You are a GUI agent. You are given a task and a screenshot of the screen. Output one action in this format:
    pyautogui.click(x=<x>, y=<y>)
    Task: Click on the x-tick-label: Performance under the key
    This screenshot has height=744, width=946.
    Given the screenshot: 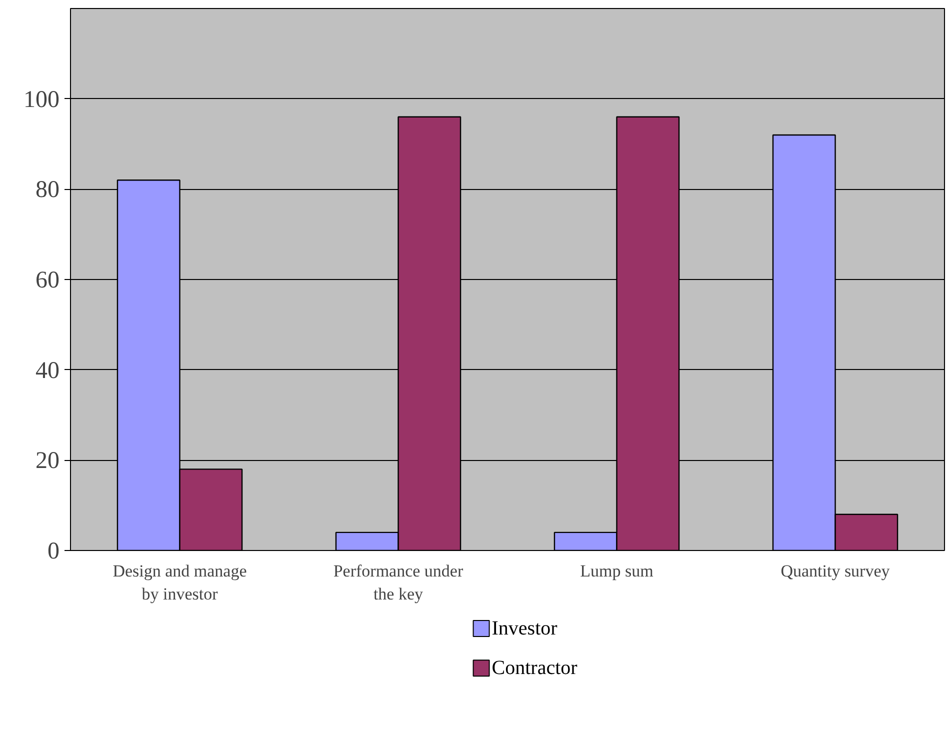 What is the action you would take?
    pyautogui.click(x=398, y=583)
    